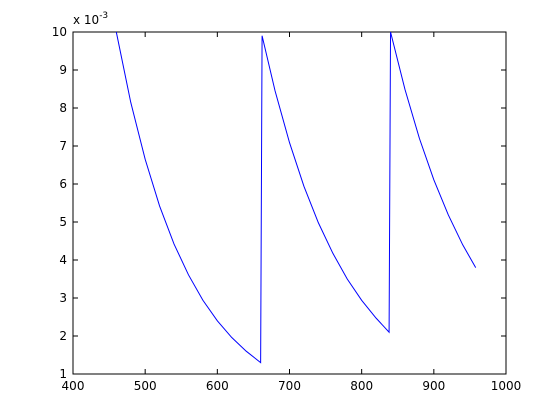 The width and height of the screenshot is (560, 420). What do you see at coordinates (63, 108) in the screenshot?
I see `y-tick-label: 8` at bounding box center [63, 108].